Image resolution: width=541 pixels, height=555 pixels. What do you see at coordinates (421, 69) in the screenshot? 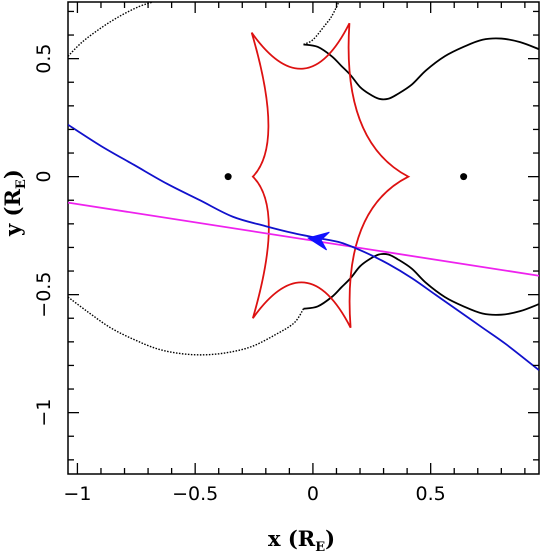
I see `critical-curve-upper` at bounding box center [421, 69].